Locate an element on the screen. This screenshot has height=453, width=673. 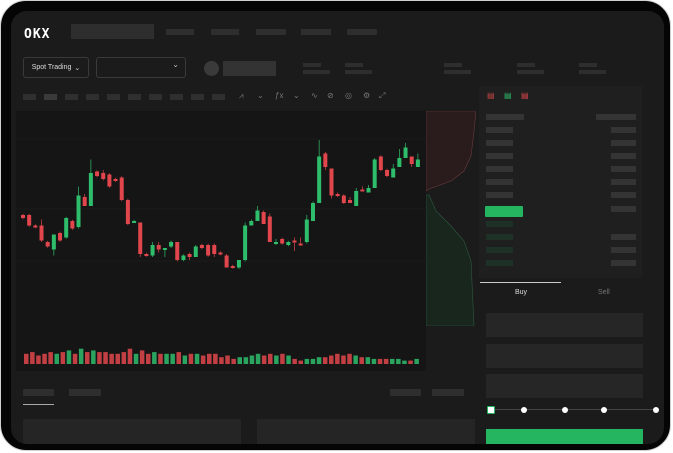
line-icon: ∿ is located at coordinates (314, 95).